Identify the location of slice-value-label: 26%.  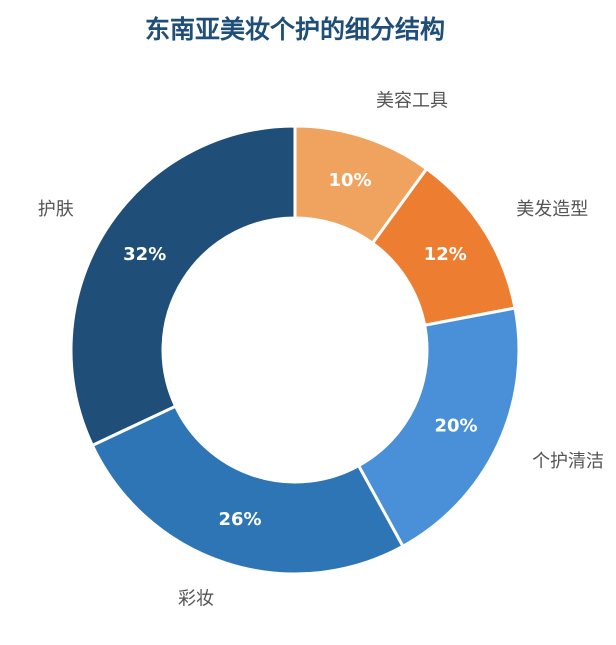
(239, 519).